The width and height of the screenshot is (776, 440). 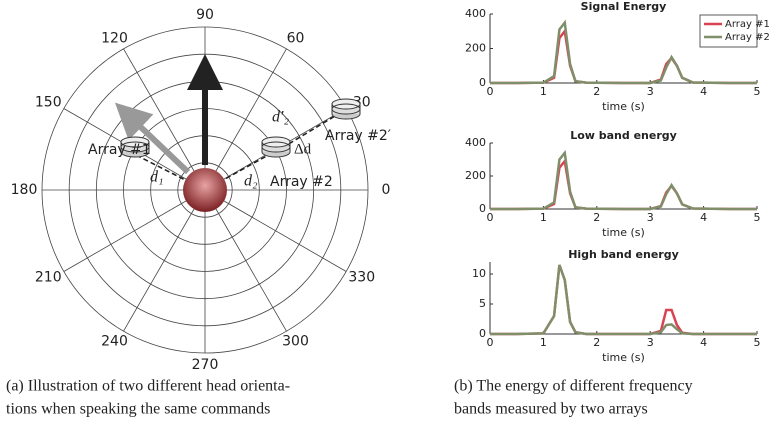 I want to click on angle-label: 300, so click(x=295, y=342).